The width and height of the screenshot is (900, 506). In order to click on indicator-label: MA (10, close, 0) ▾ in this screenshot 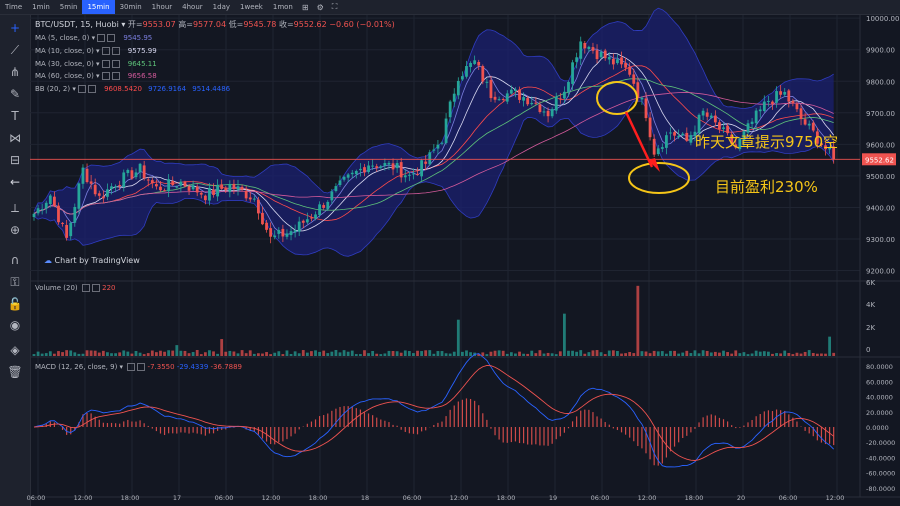, I will do `click(67, 50)`.